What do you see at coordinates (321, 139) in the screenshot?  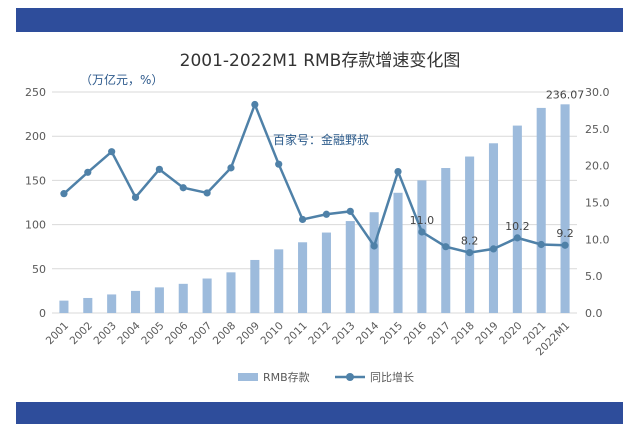 I see `watermark: 百家号：金融野叔` at bounding box center [321, 139].